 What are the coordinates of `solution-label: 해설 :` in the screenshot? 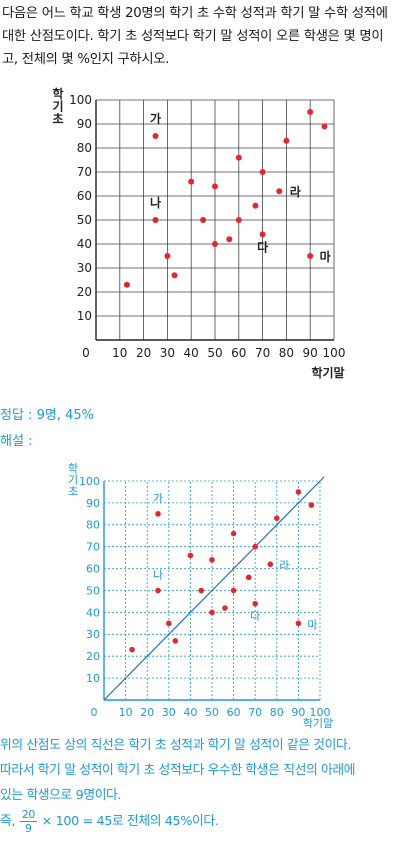 It's located at (16, 441).